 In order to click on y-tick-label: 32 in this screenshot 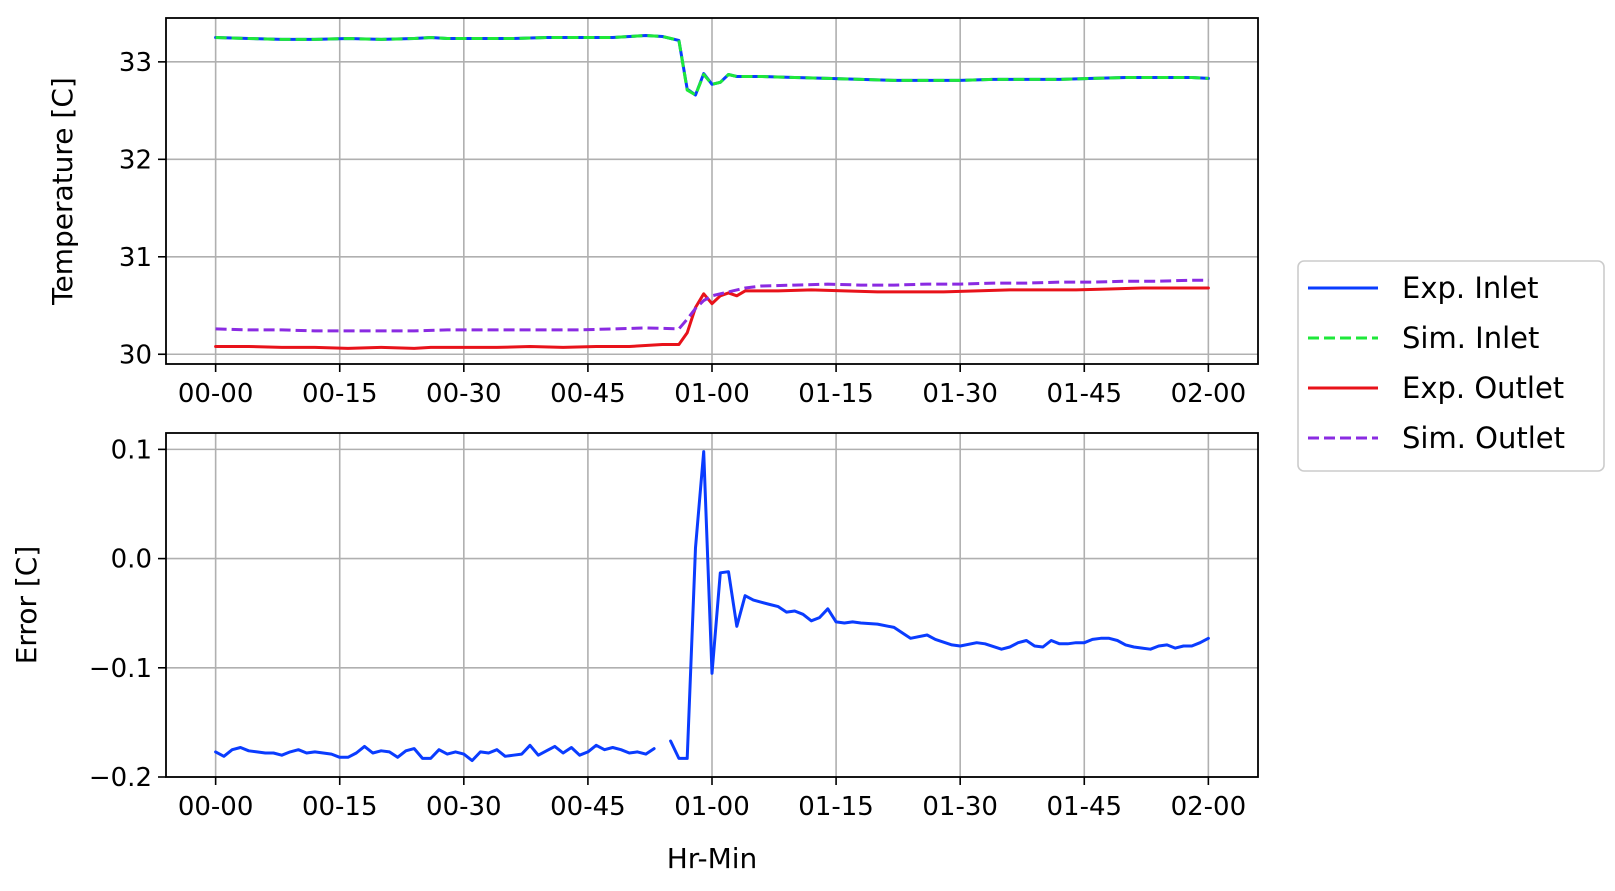, I will do `click(135, 160)`.